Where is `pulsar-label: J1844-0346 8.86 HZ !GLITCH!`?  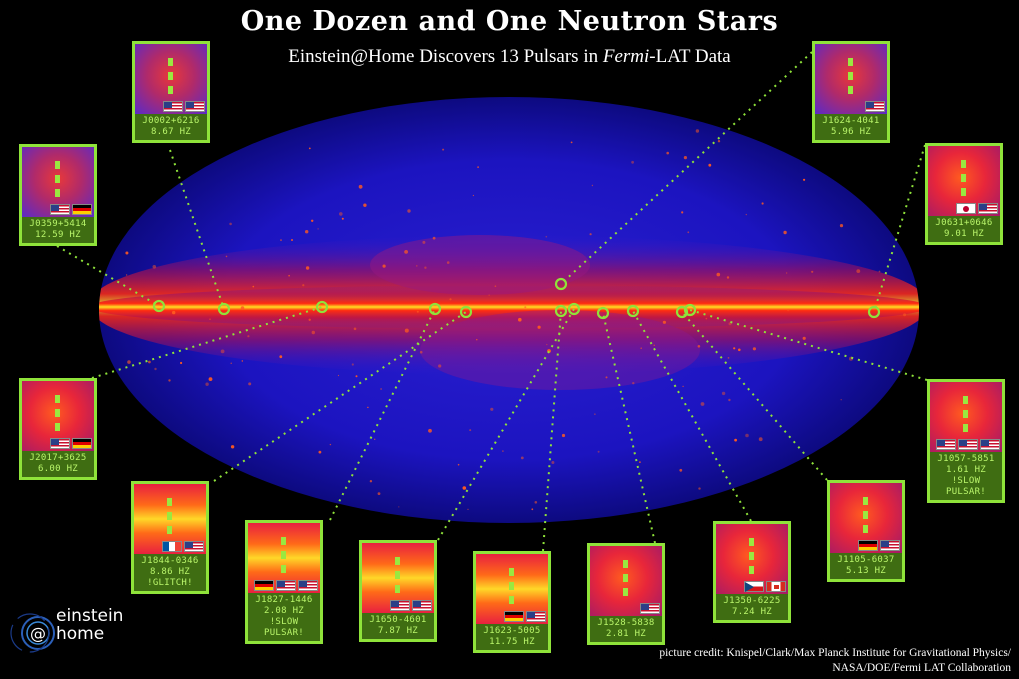 pulsar-label: J1844-0346 8.86 HZ !GLITCH! is located at coordinates (170, 572).